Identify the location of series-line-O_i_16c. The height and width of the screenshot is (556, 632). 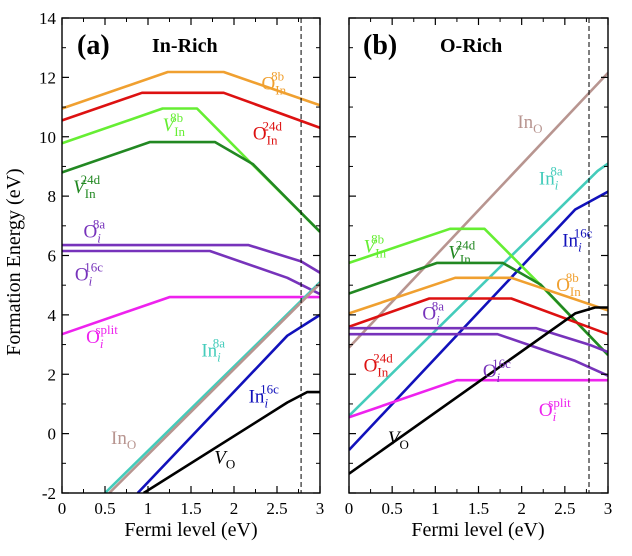
(478, 354).